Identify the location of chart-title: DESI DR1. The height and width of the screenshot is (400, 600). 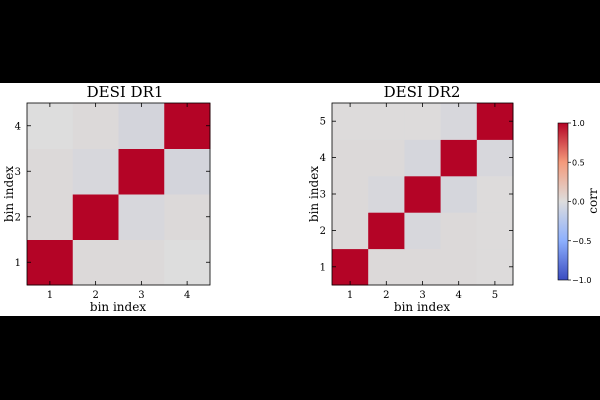
(125, 92).